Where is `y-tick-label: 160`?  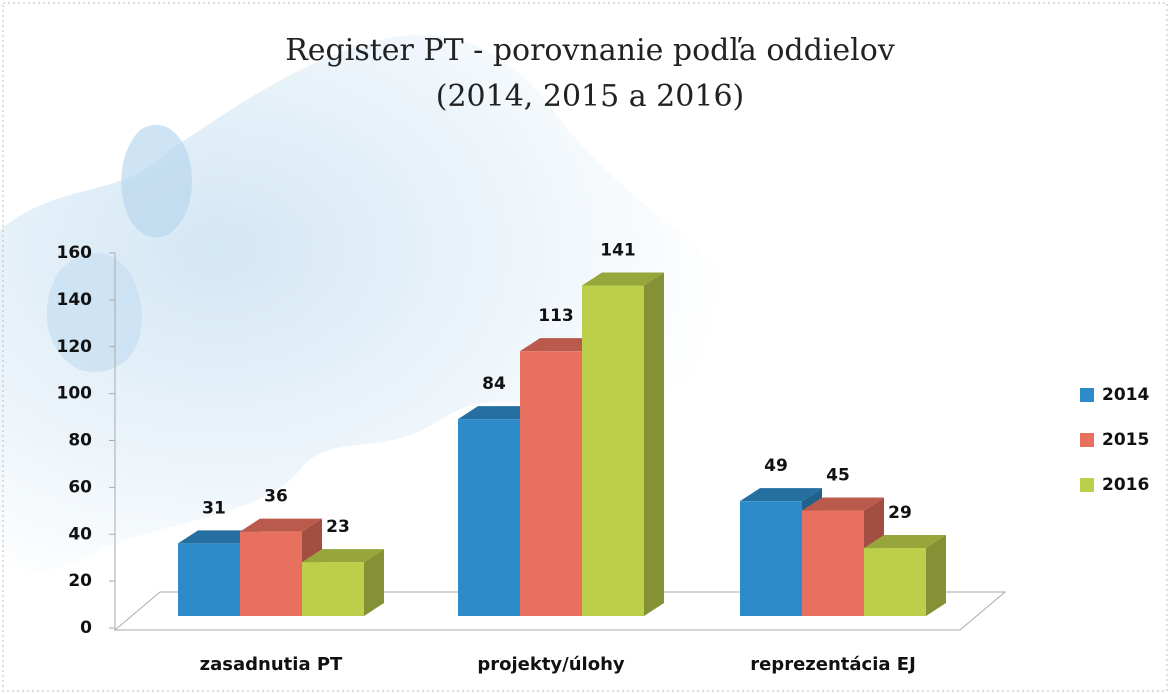 y-tick-label: 160 is located at coordinates (75, 253).